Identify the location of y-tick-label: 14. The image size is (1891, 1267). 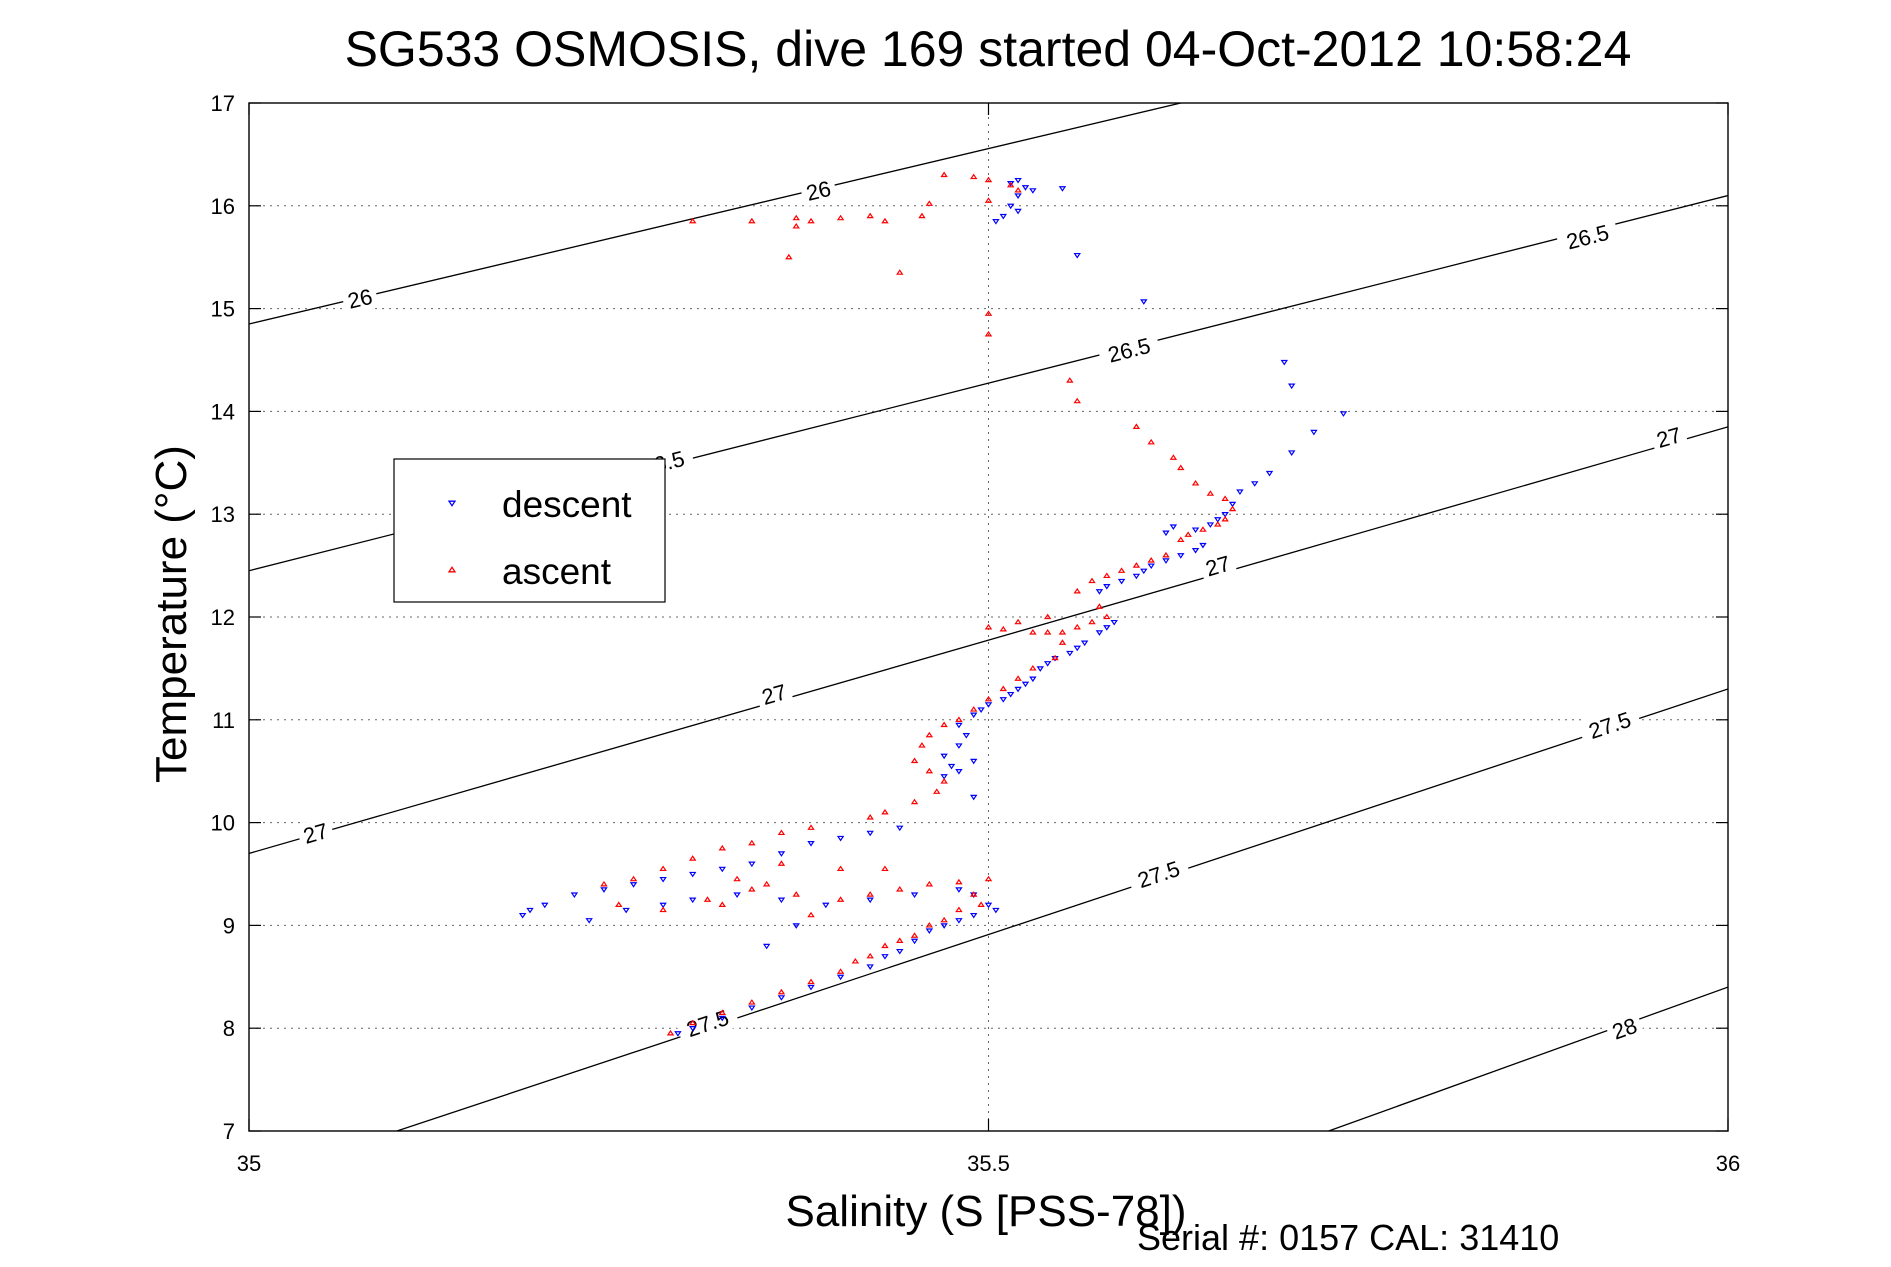
(223, 411).